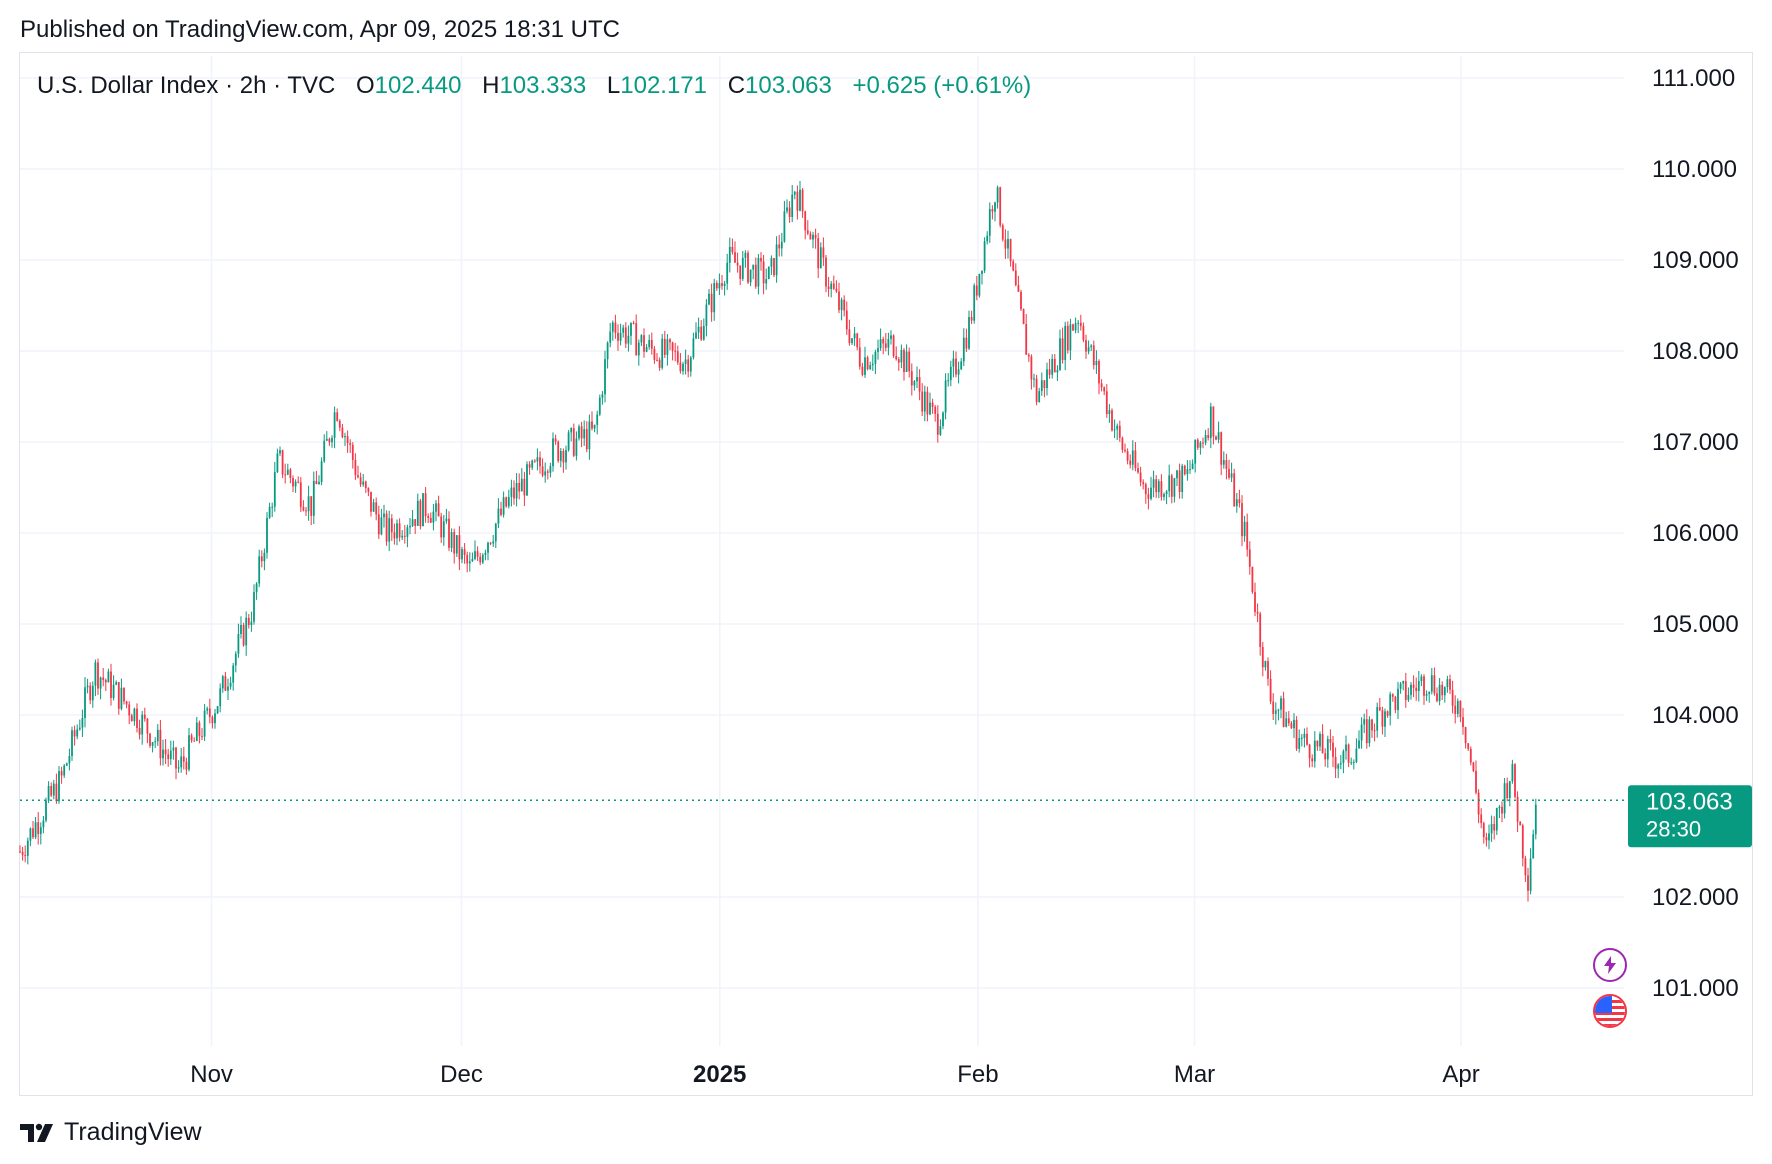  Describe the element at coordinates (1695, 260) in the screenshot. I see `y-tick-label: 109.000` at that location.